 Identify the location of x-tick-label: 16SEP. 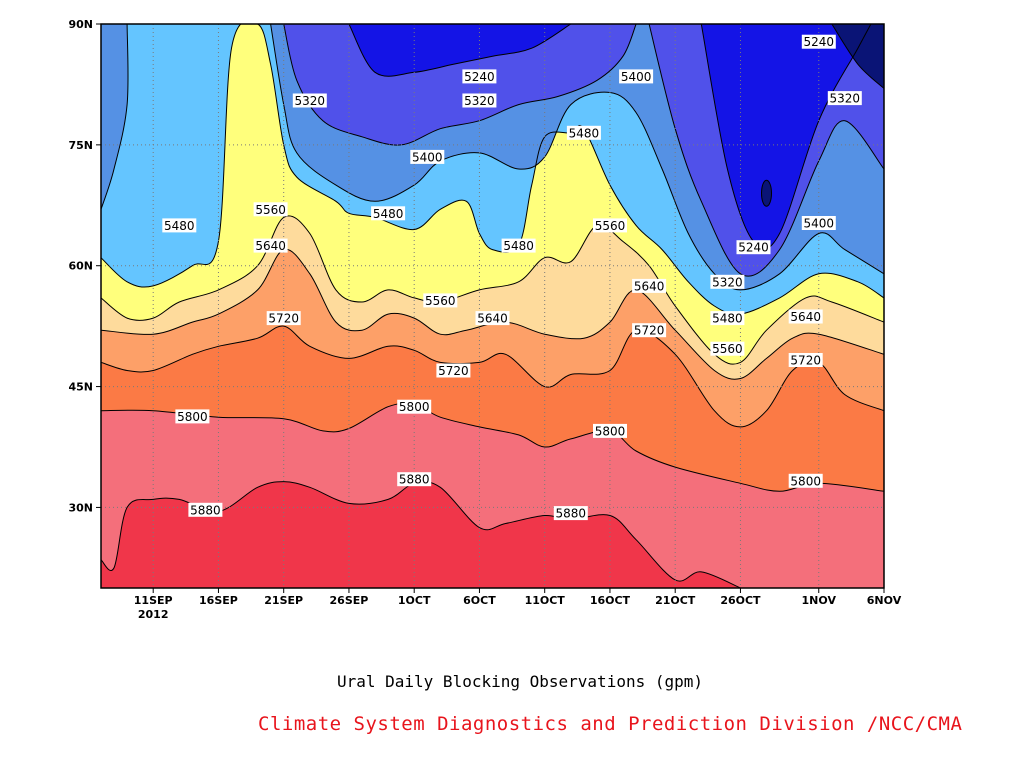
(218, 600).